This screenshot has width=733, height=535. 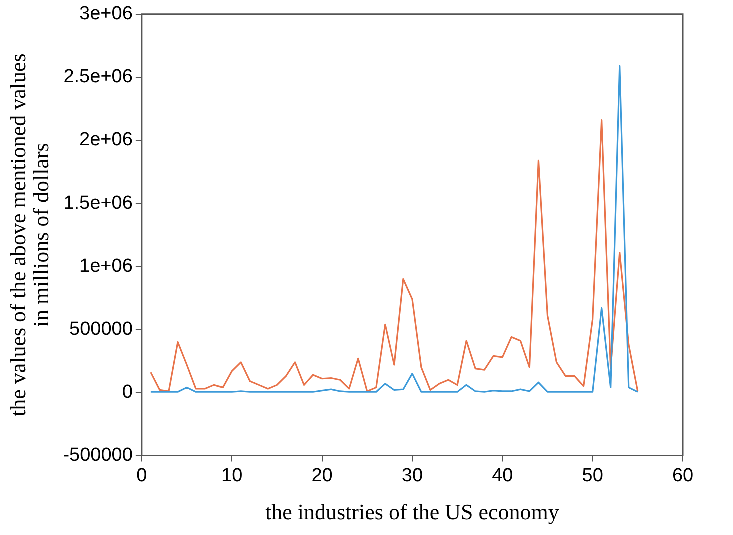 What do you see at coordinates (322, 475) in the screenshot?
I see `x-tick-label: 20` at bounding box center [322, 475].